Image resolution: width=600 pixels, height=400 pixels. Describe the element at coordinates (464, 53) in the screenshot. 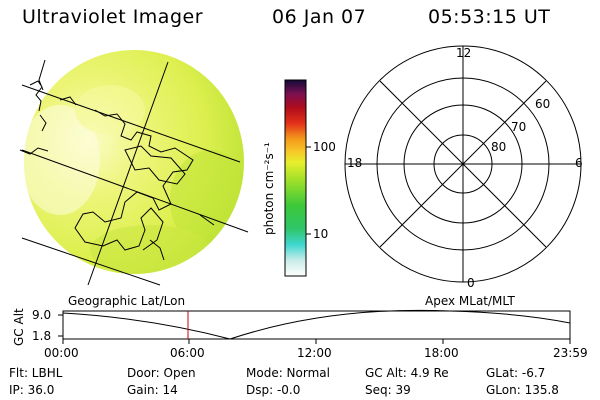

I see `mlt-label-12: 12` at that location.